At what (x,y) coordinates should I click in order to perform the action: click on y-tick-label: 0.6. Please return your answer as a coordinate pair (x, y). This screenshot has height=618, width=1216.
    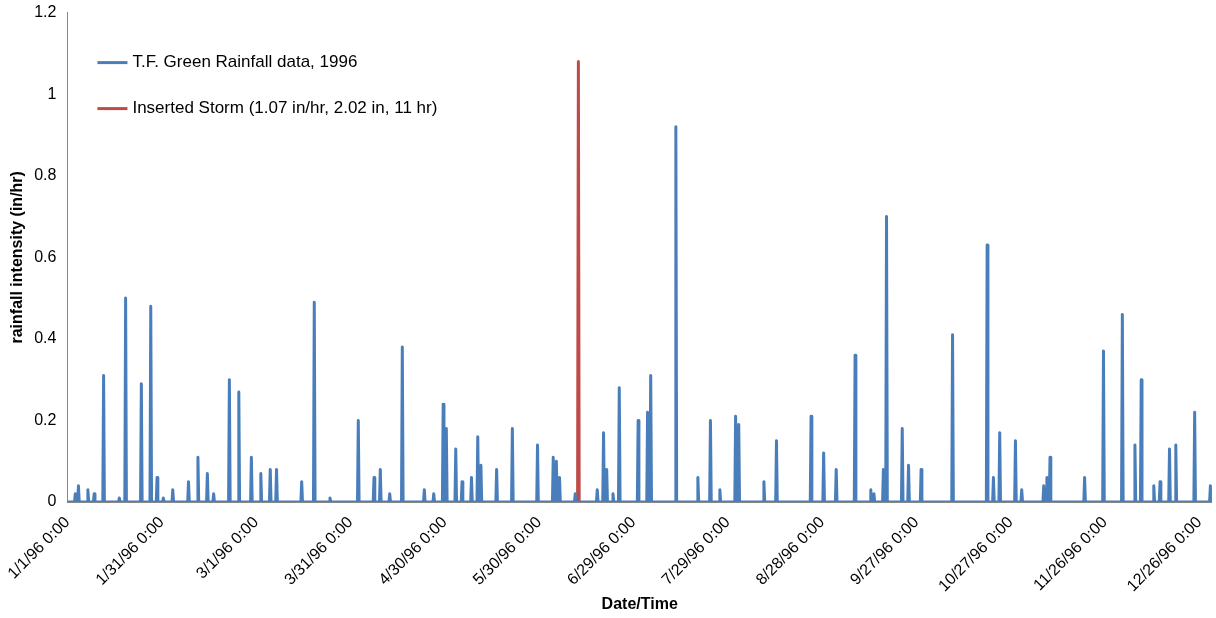
    Looking at the image, I should click on (45, 256).